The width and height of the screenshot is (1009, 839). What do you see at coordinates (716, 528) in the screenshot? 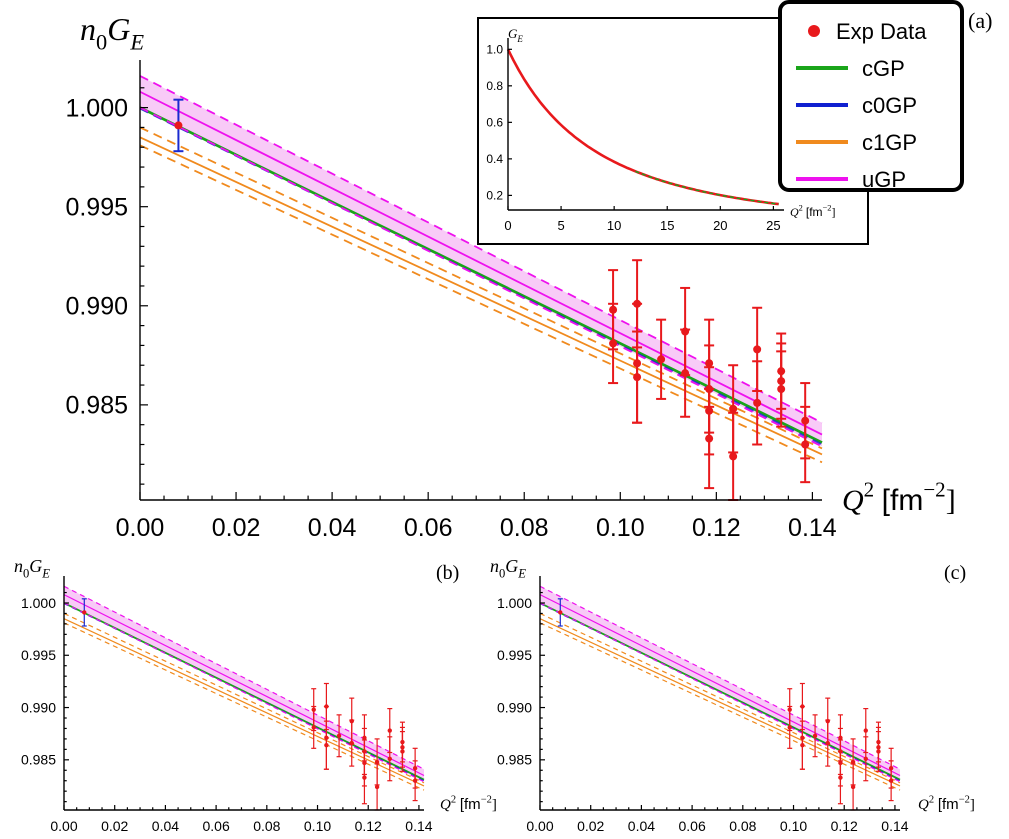
I see `x-tick-label: 0.12` at bounding box center [716, 528].